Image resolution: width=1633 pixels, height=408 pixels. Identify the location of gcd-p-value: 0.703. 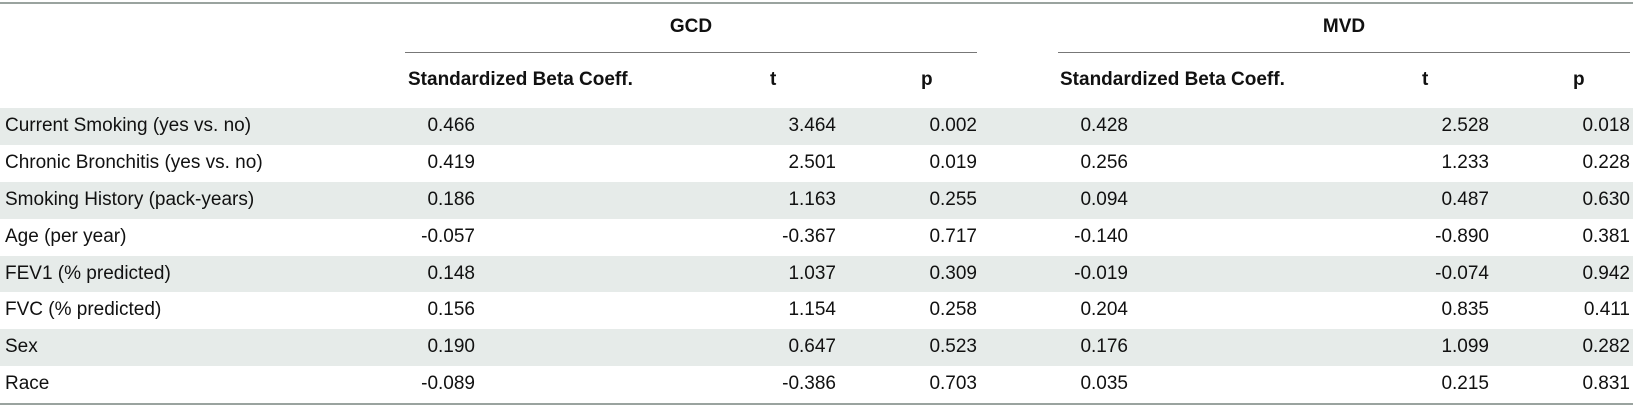
(953, 384).